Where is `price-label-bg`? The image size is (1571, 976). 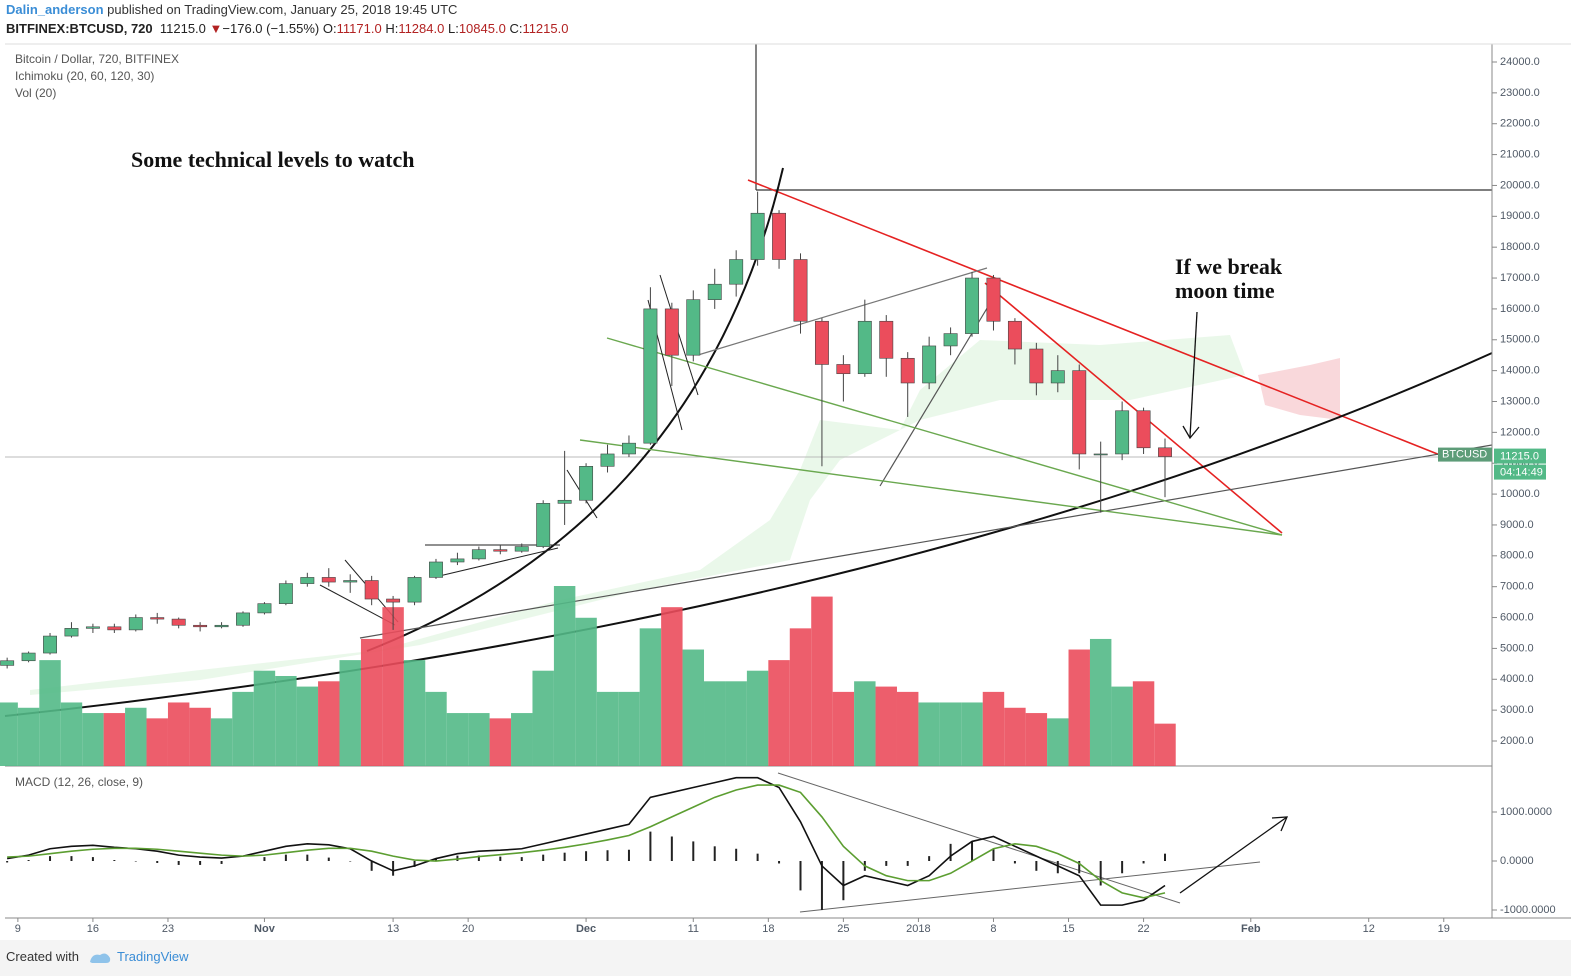 price-label-bg is located at coordinates (1520, 456).